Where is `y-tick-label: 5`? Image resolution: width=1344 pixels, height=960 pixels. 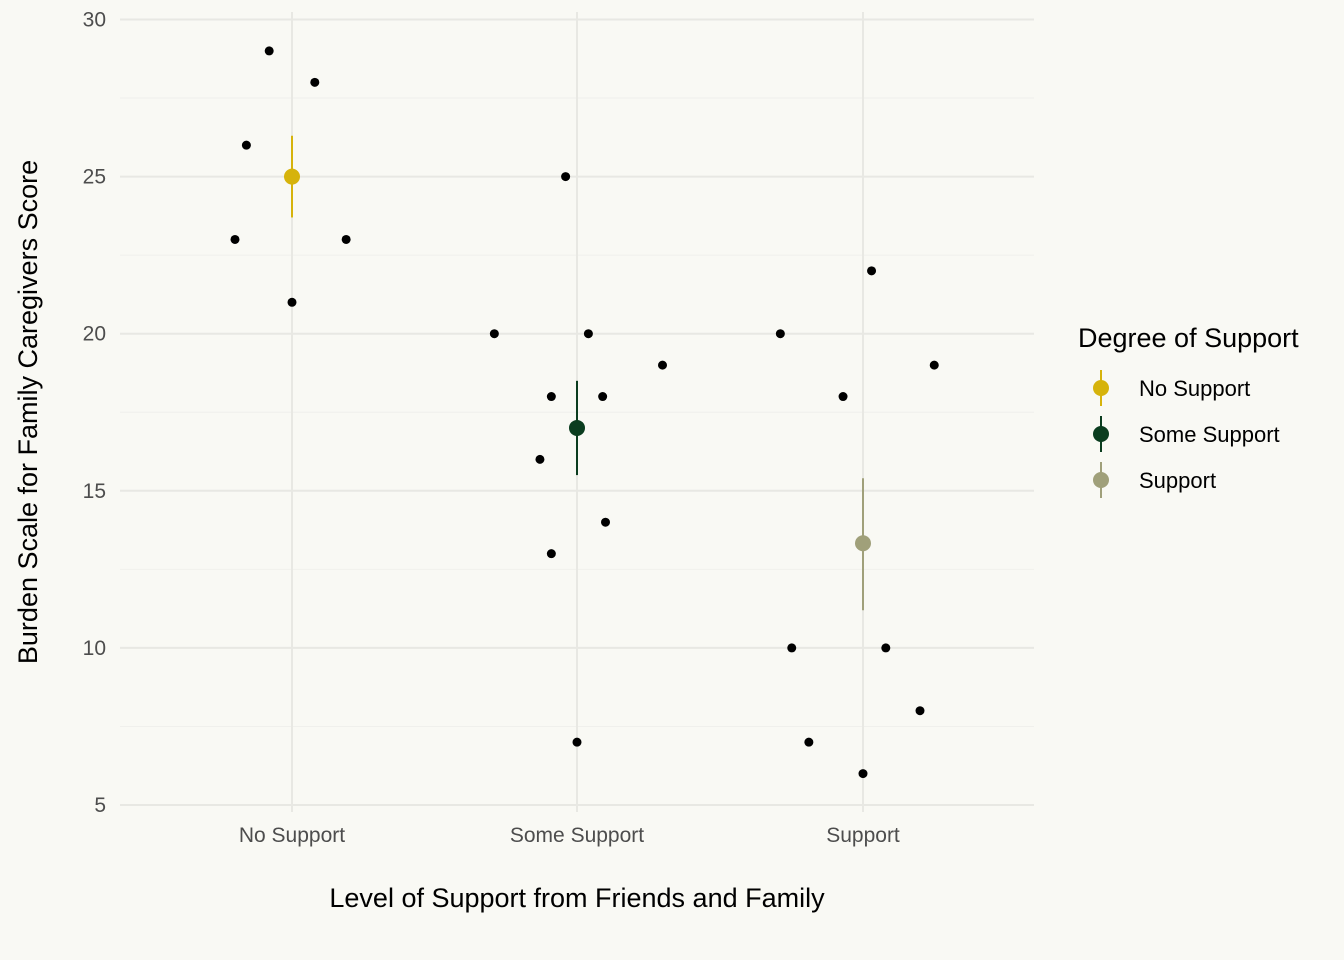 y-tick-label: 5 is located at coordinates (100, 805).